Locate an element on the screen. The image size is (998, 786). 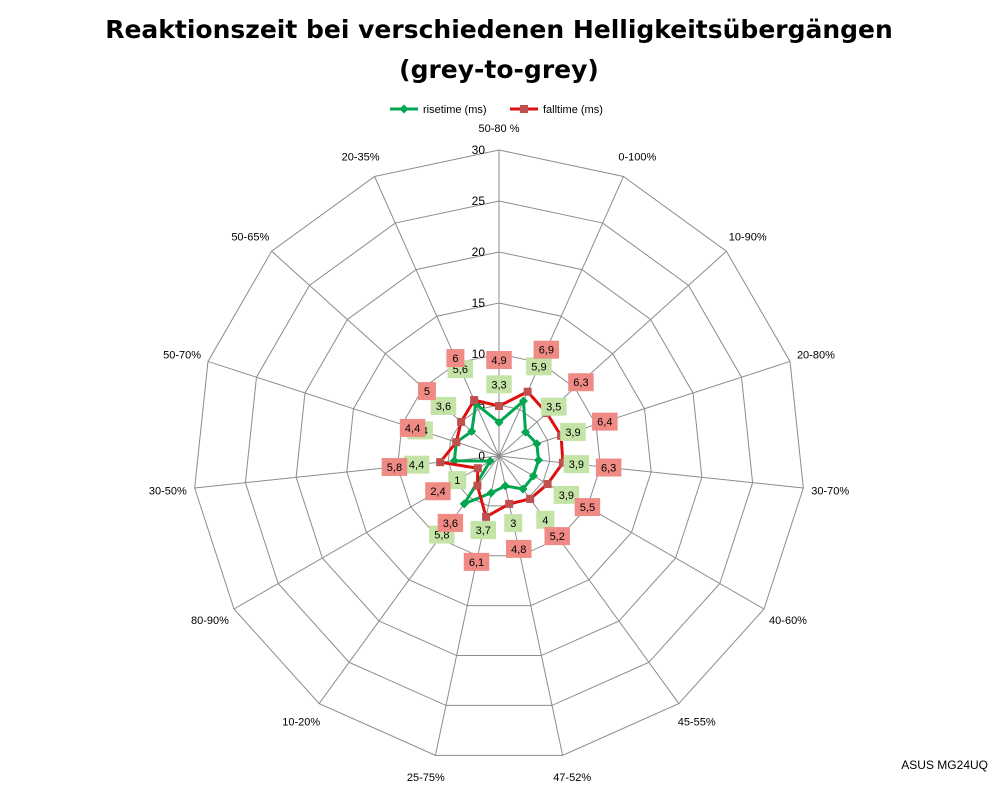
falltime-data-label: 4,9 is located at coordinates (499, 360).